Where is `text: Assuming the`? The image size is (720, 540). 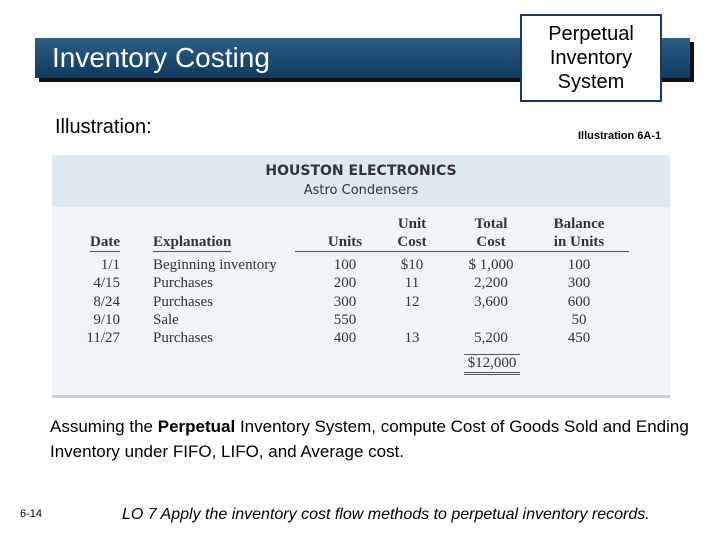 text: Assuming the is located at coordinates (104, 426).